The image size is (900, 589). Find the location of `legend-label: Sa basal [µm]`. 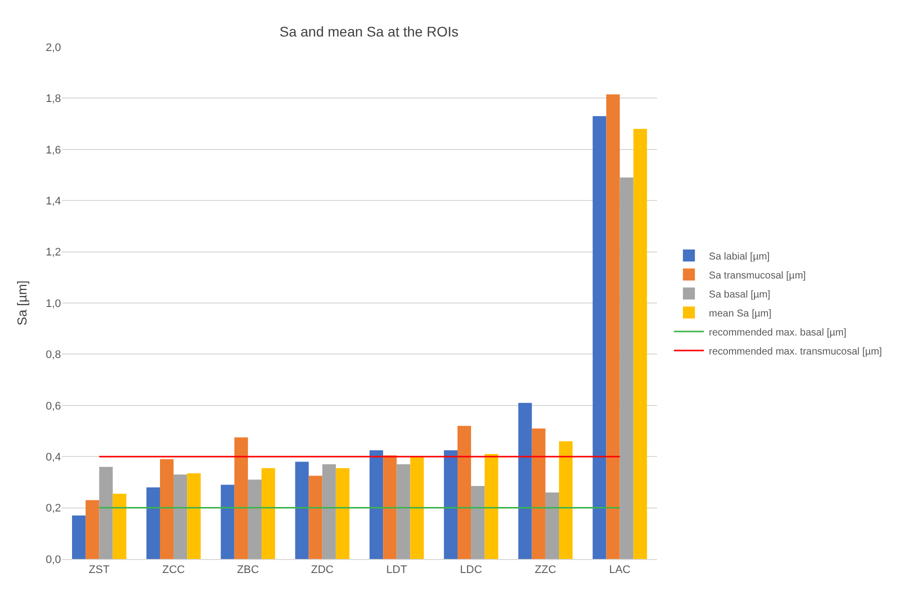

legend-label: Sa basal [µm] is located at coordinates (739, 294).